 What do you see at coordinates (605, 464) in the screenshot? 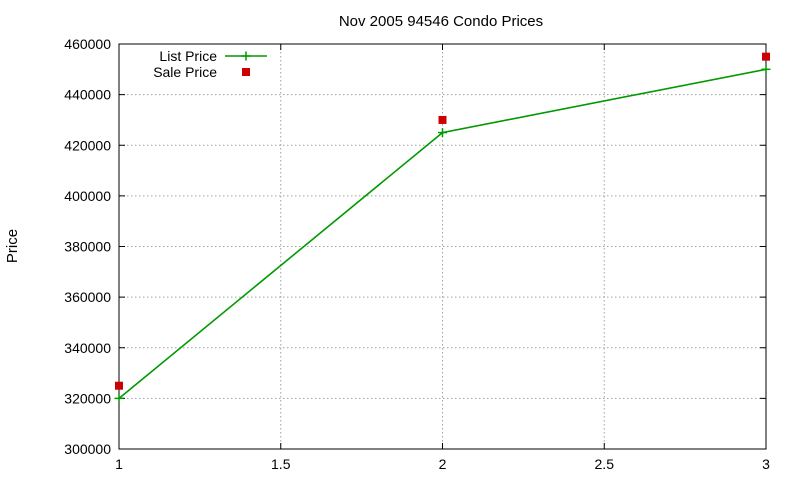
I see `x-tick-label: 2.5` at bounding box center [605, 464].